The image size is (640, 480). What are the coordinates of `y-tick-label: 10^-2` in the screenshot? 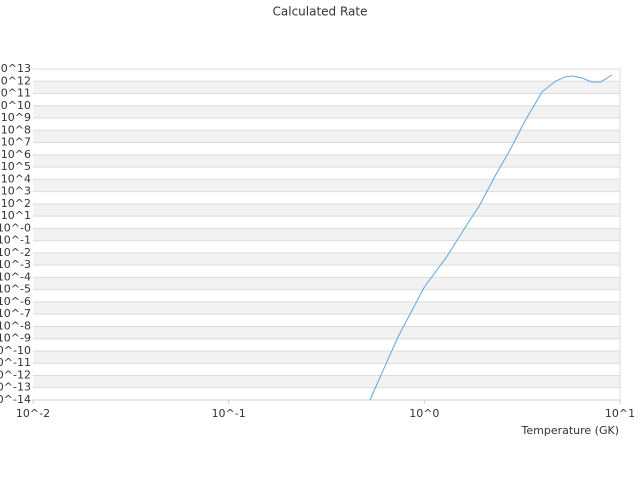 It's located at (15, 252).